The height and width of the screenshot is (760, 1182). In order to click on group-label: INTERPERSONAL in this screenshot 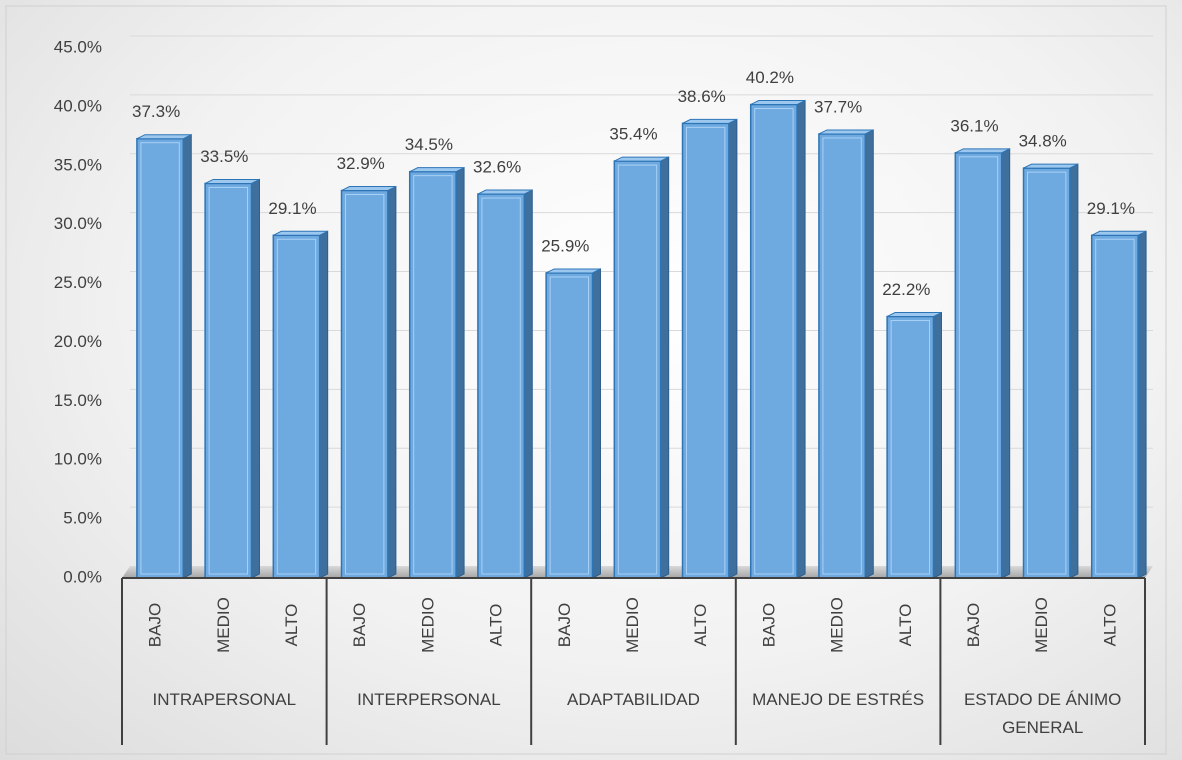, I will do `click(429, 699)`.